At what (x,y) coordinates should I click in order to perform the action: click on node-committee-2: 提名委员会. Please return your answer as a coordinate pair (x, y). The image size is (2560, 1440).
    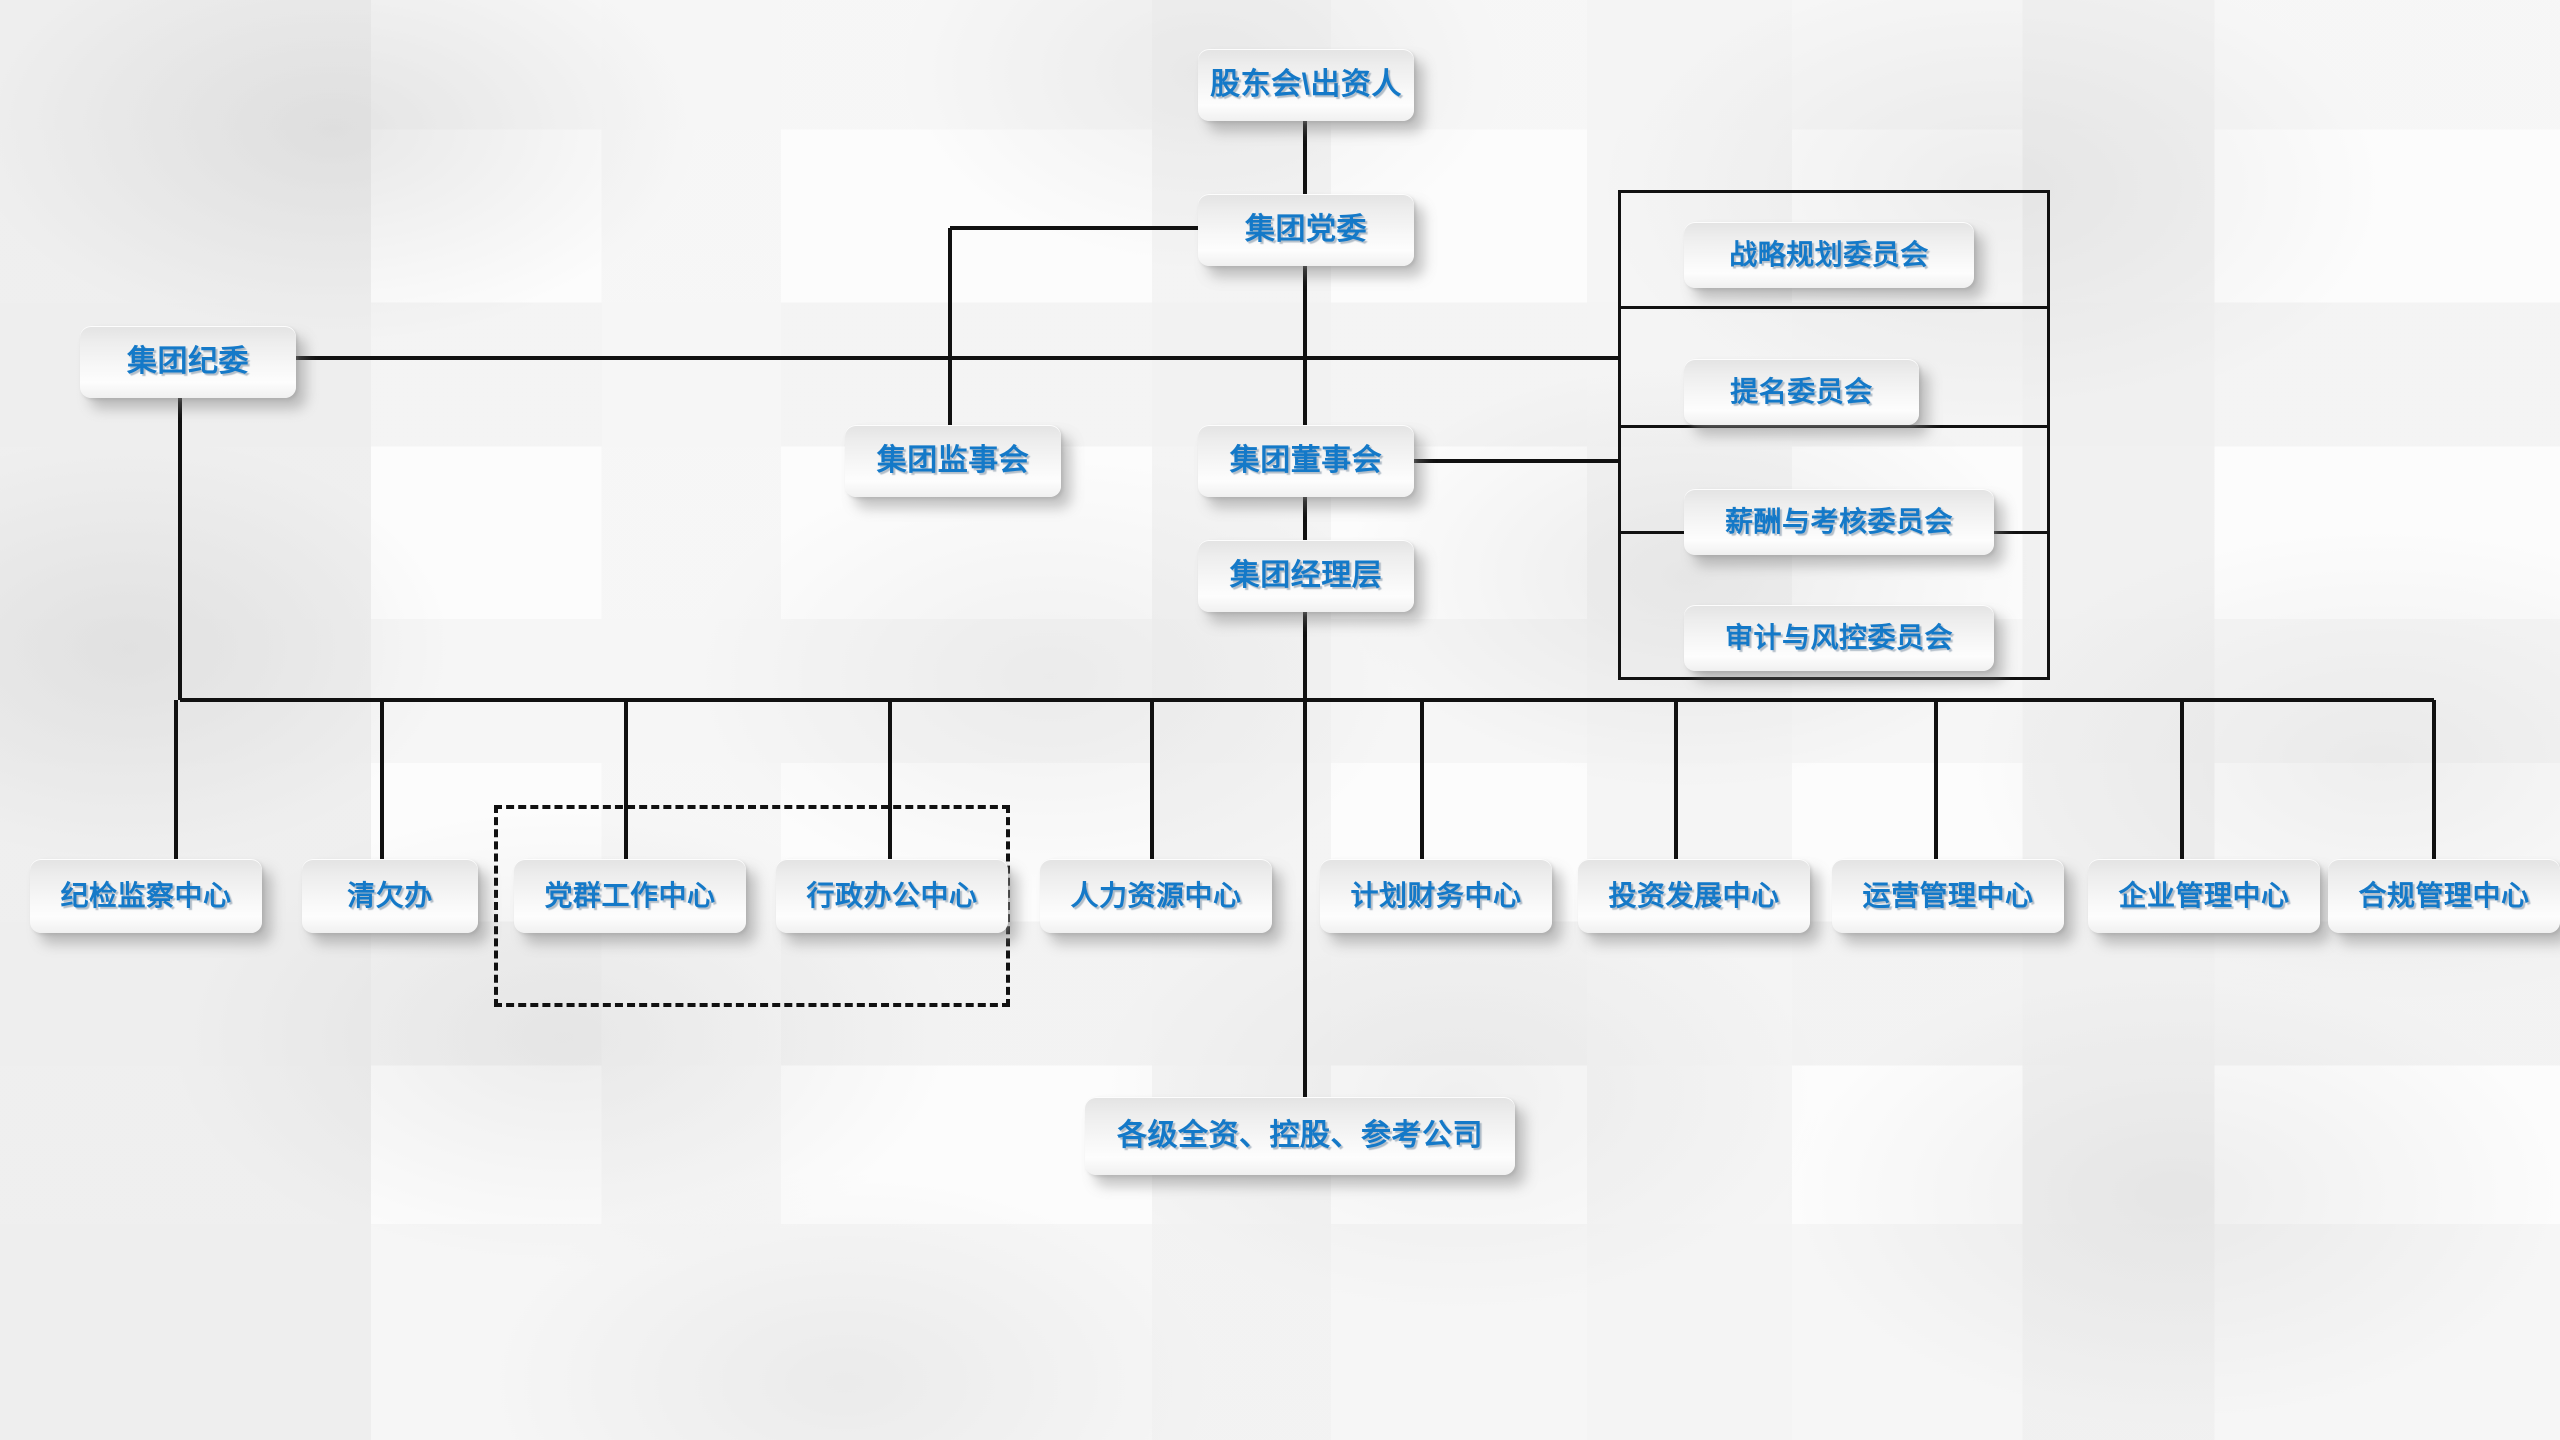
    Looking at the image, I should click on (1801, 392).